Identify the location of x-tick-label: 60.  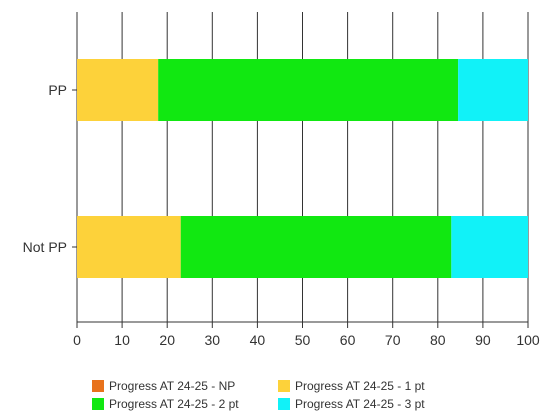
(348, 340).